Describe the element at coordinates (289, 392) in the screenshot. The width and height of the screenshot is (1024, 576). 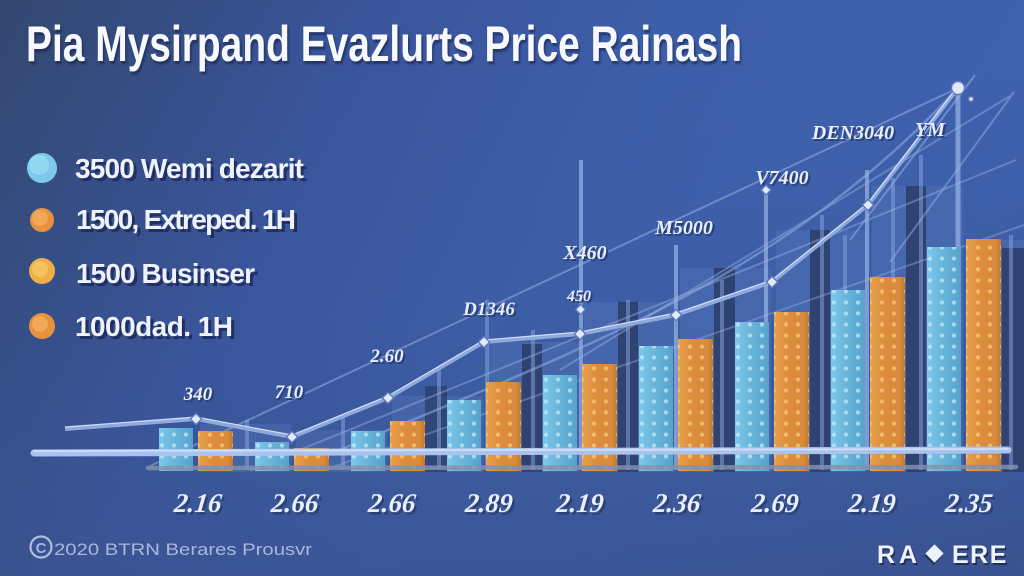
I see `svg-text: 710` at that location.